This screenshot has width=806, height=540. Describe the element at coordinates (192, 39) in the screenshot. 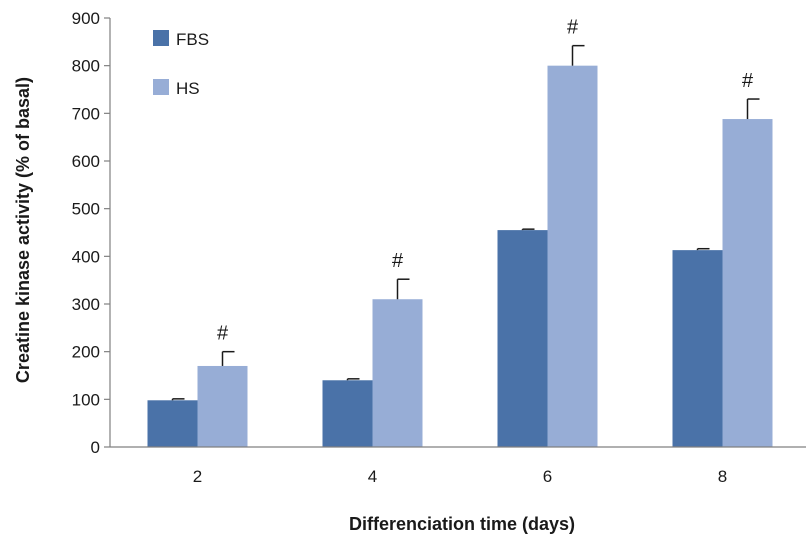

I see `legend-label-fbs: FBS` at that location.